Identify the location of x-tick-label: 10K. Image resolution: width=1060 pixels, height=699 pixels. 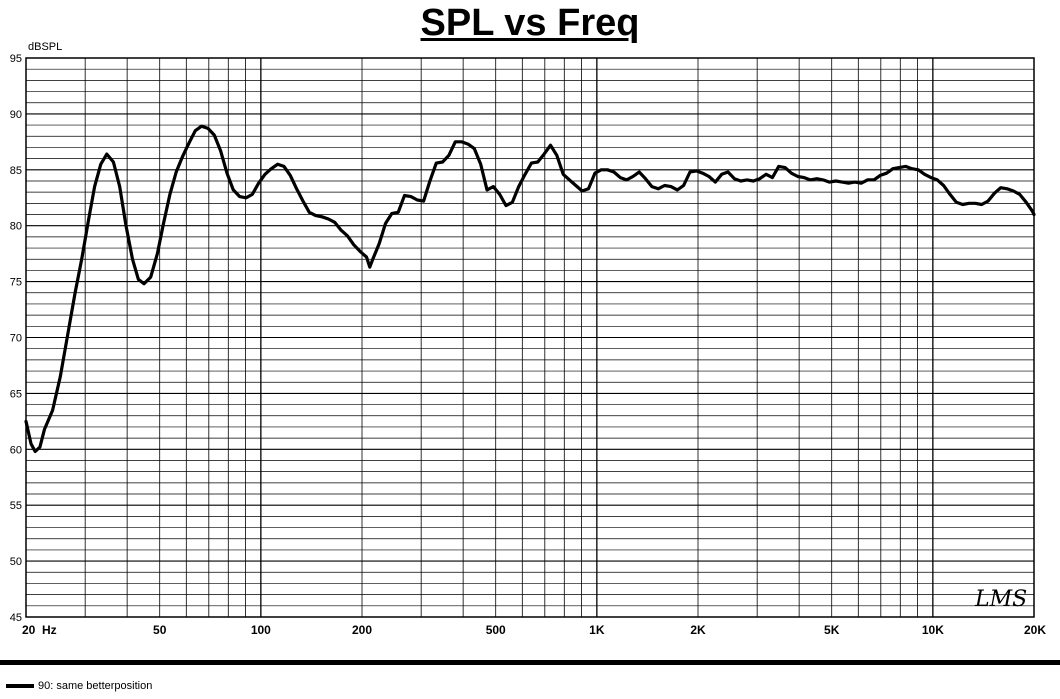
(933, 630).